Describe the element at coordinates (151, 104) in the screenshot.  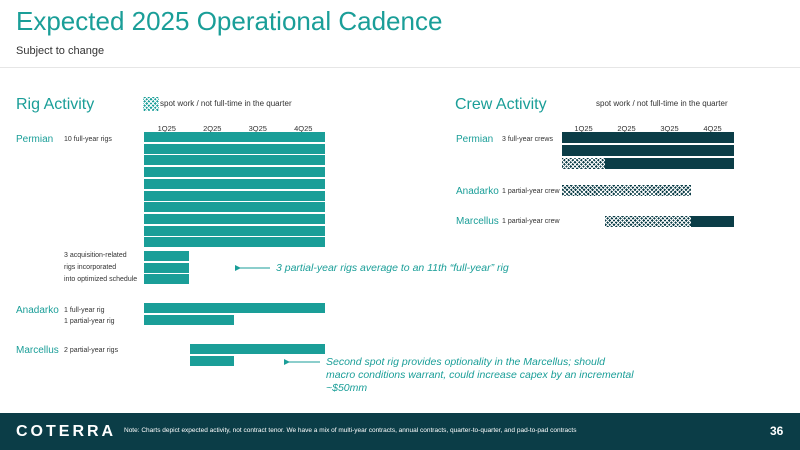
I see `spot-work-legend-swatch` at that location.